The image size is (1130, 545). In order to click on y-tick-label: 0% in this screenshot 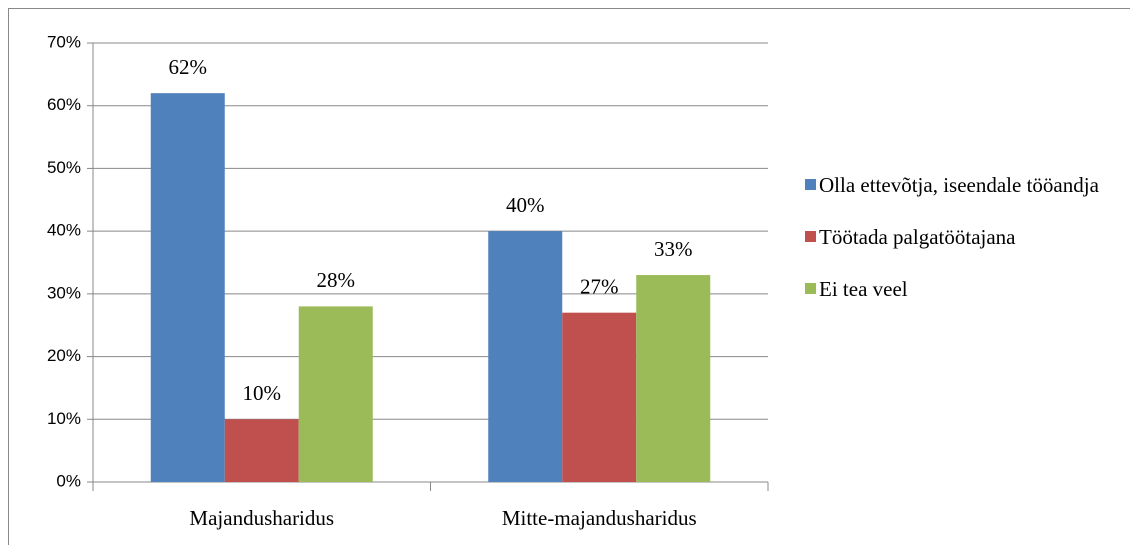, I will do `click(68, 480)`.